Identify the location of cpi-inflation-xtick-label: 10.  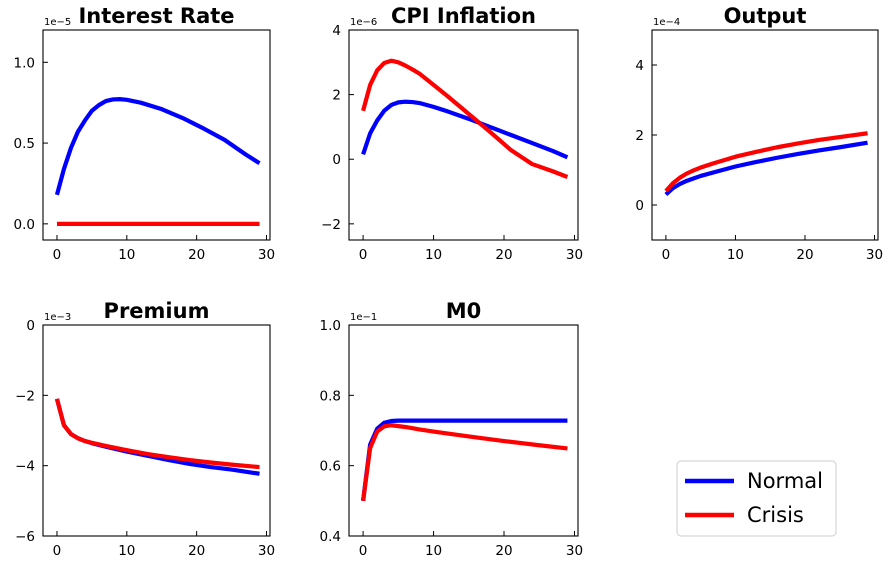
(433, 255).